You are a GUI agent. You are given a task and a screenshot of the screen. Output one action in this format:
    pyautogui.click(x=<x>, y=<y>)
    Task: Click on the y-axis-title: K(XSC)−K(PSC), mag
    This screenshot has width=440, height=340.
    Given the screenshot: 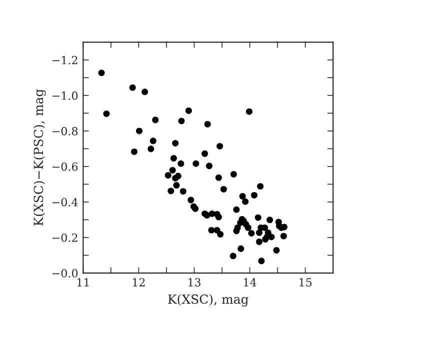 What is the action you would take?
    pyautogui.click(x=39, y=157)
    